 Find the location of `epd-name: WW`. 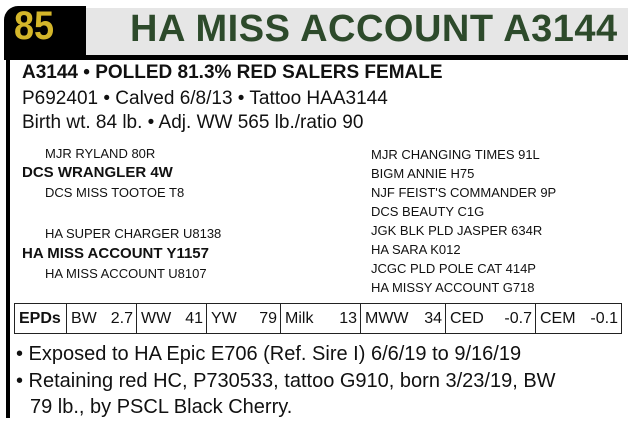

epd-name: WW is located at coordinates (156, 318).